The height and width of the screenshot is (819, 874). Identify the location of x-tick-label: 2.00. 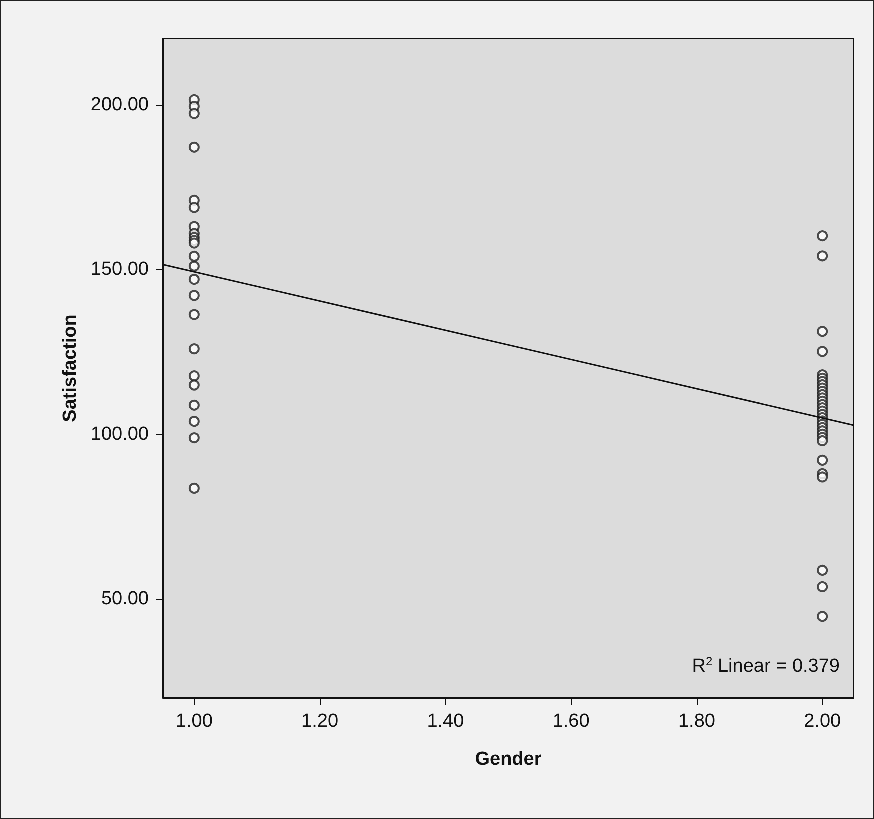
(823, 721).